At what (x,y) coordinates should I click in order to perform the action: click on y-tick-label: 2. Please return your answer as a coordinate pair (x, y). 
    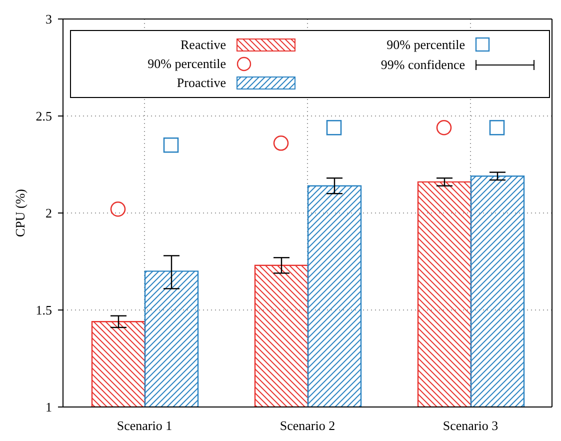
    Looking at the image, I should click on (49, 213).